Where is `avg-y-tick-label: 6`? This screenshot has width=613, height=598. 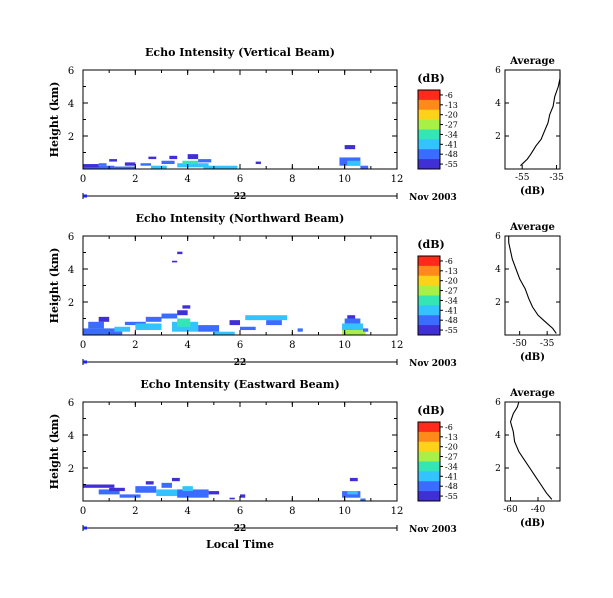 avg-y-tick-label: 6 is located at coordinates (498, 237).